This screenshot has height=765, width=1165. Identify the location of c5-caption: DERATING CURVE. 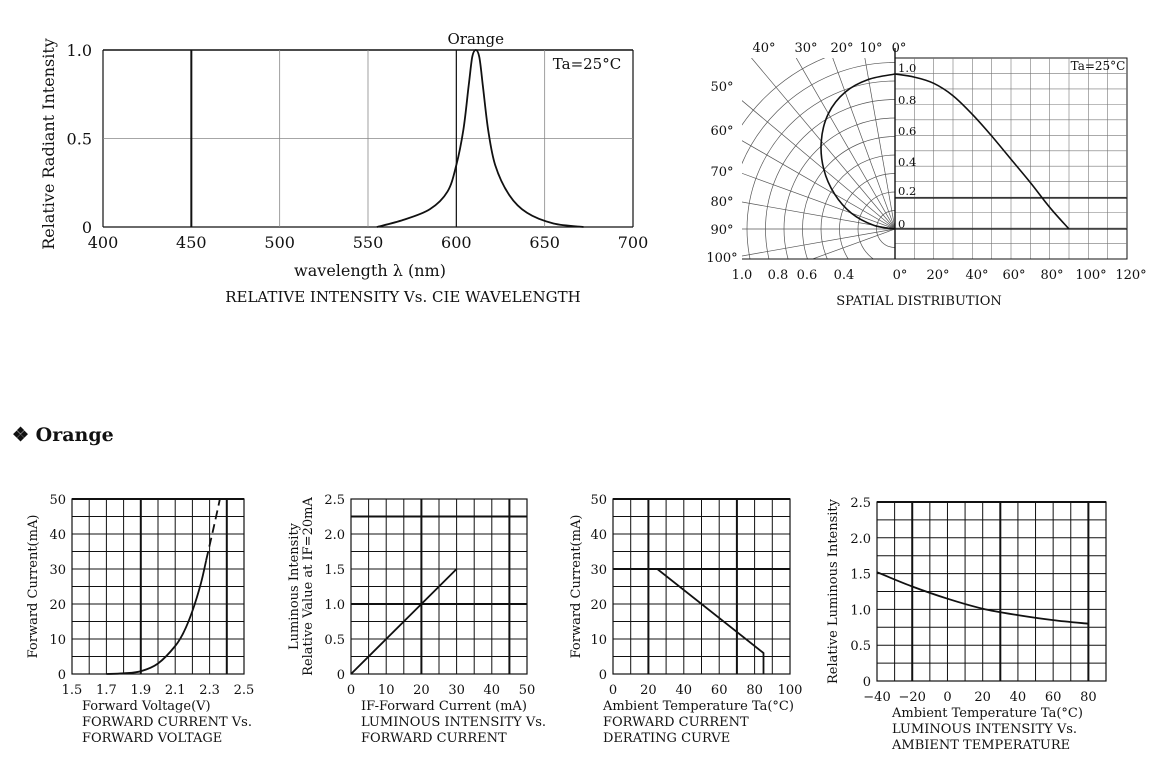
(666, 738).